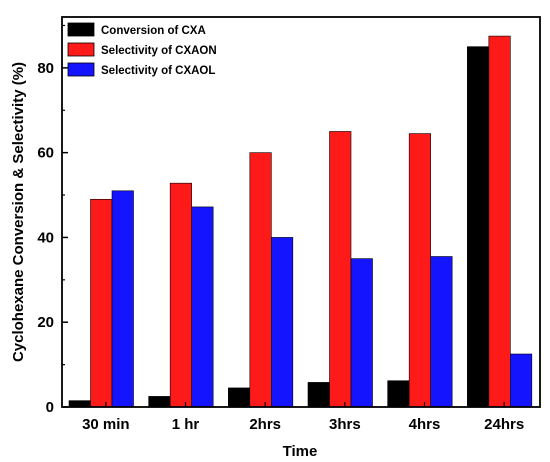  Describe the element at coordinates (45, 322) in the screenshot. I see `y-tick-label: 20` at that location.